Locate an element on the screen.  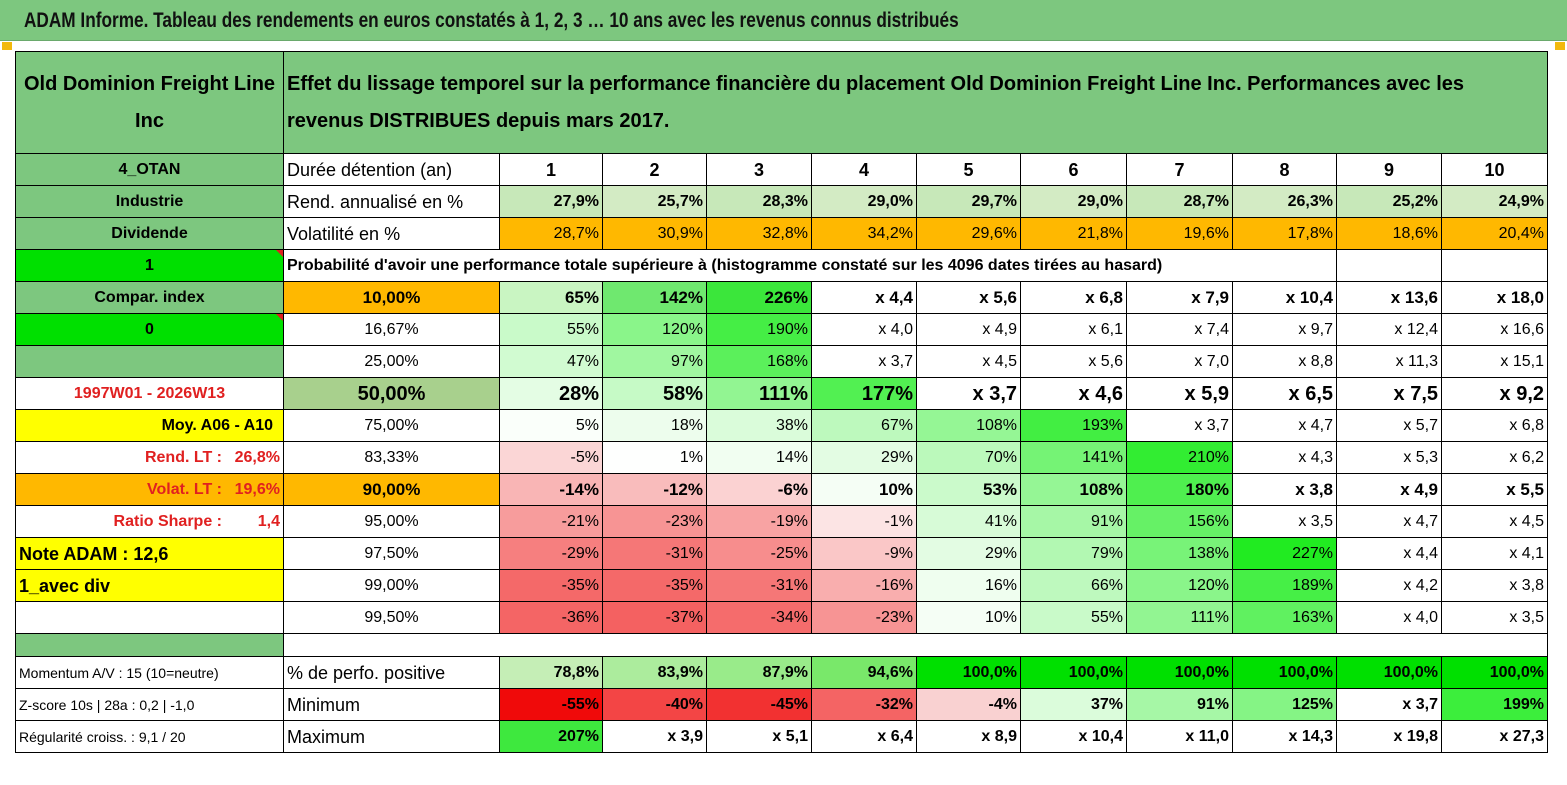
row-label: Compar. index is located at coordinates (149, 297).